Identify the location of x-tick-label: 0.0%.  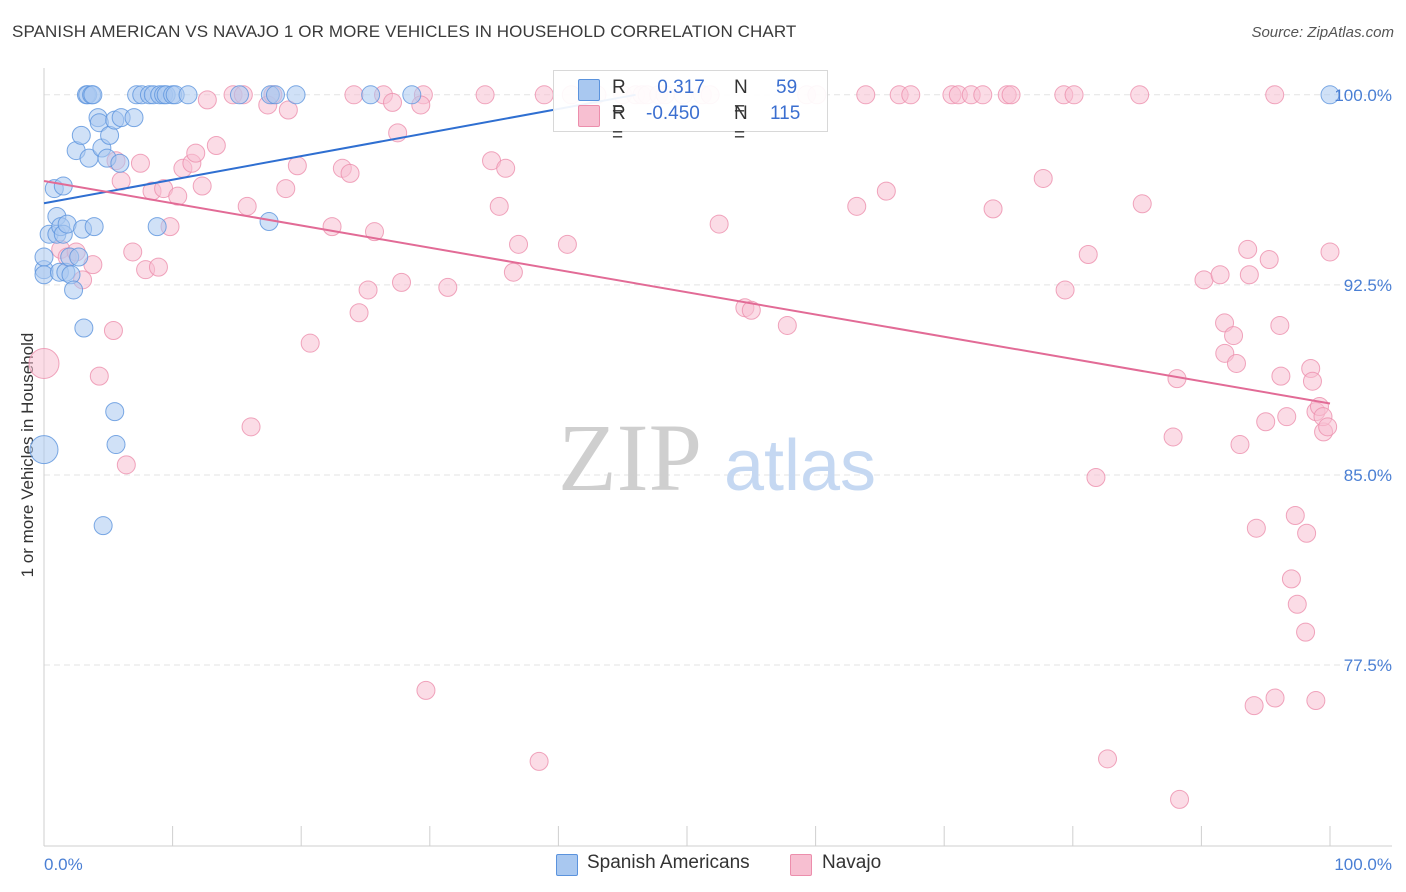
(63, 864).